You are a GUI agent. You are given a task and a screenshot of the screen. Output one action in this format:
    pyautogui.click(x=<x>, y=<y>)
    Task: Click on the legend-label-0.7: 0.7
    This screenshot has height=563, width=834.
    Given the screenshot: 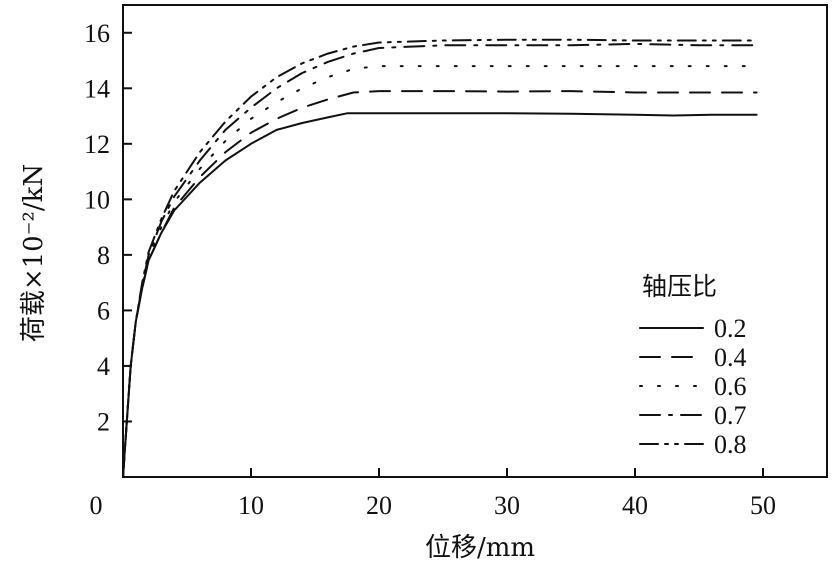 What is the action you would take?
    pyautogui.click(x=730, y=415)
    